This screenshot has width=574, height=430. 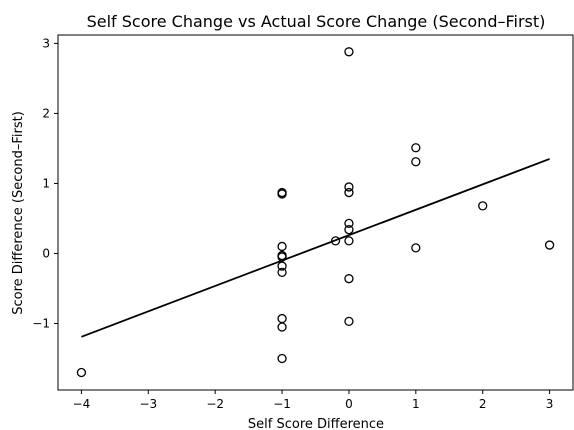 I want to click on y-tick-label: −1, so click(x=41, y=323).